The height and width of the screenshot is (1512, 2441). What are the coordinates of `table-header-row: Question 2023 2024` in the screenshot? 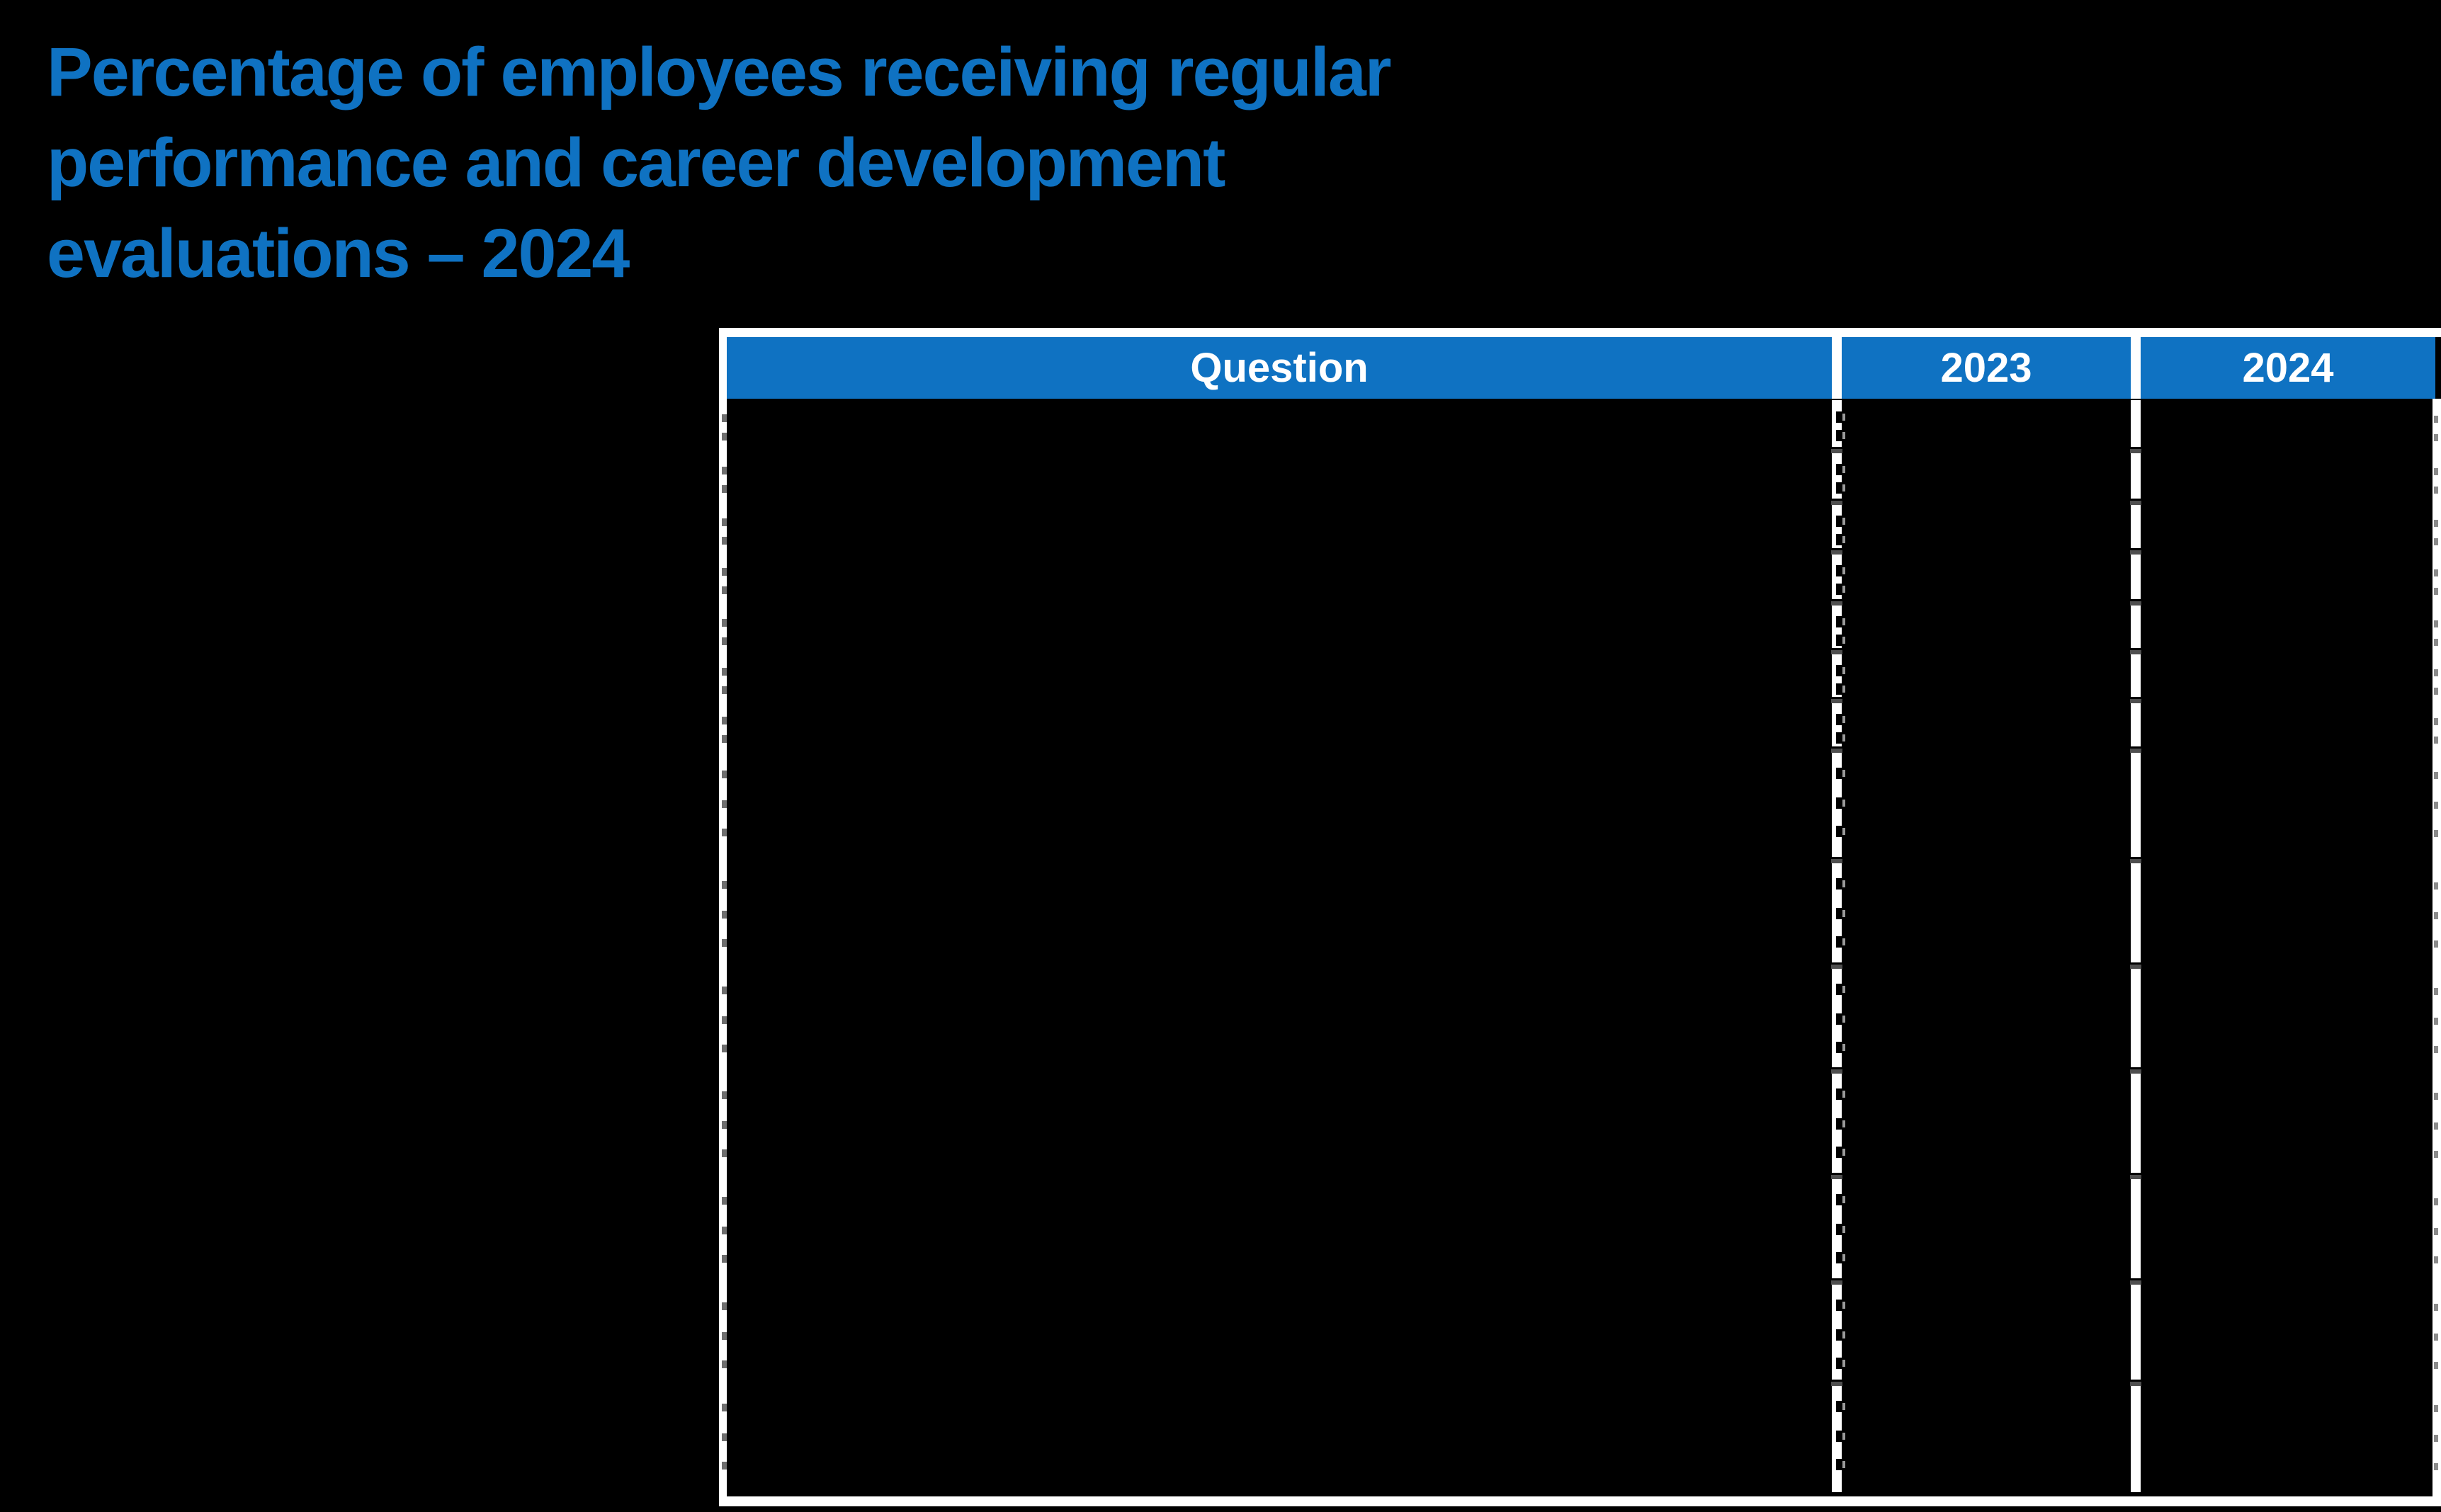 It's located at (1581, 368).